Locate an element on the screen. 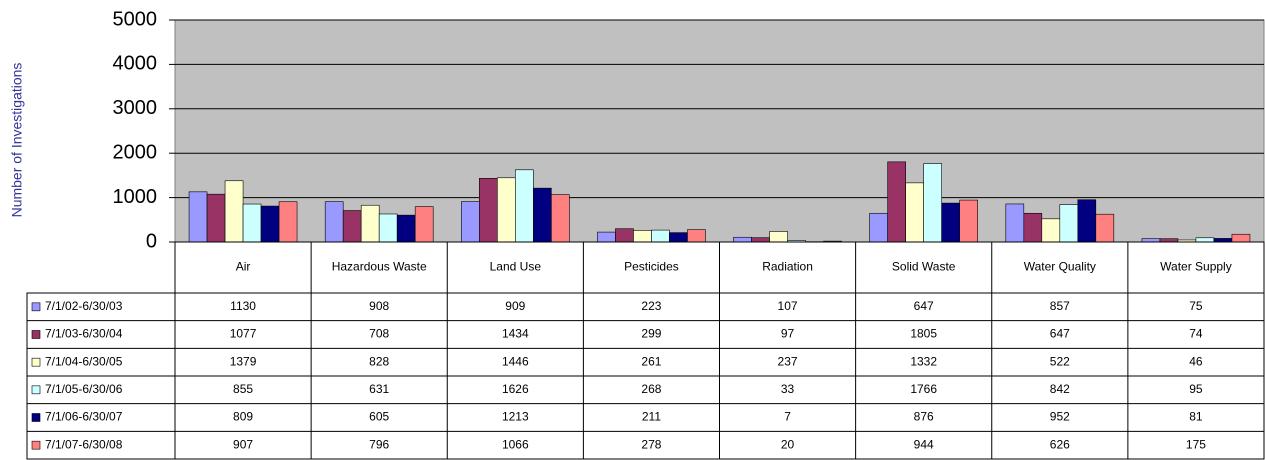 The image size is (1265, 460). legend-label: 7/1/07-6/30/08 is located at coordinates (84, 444).